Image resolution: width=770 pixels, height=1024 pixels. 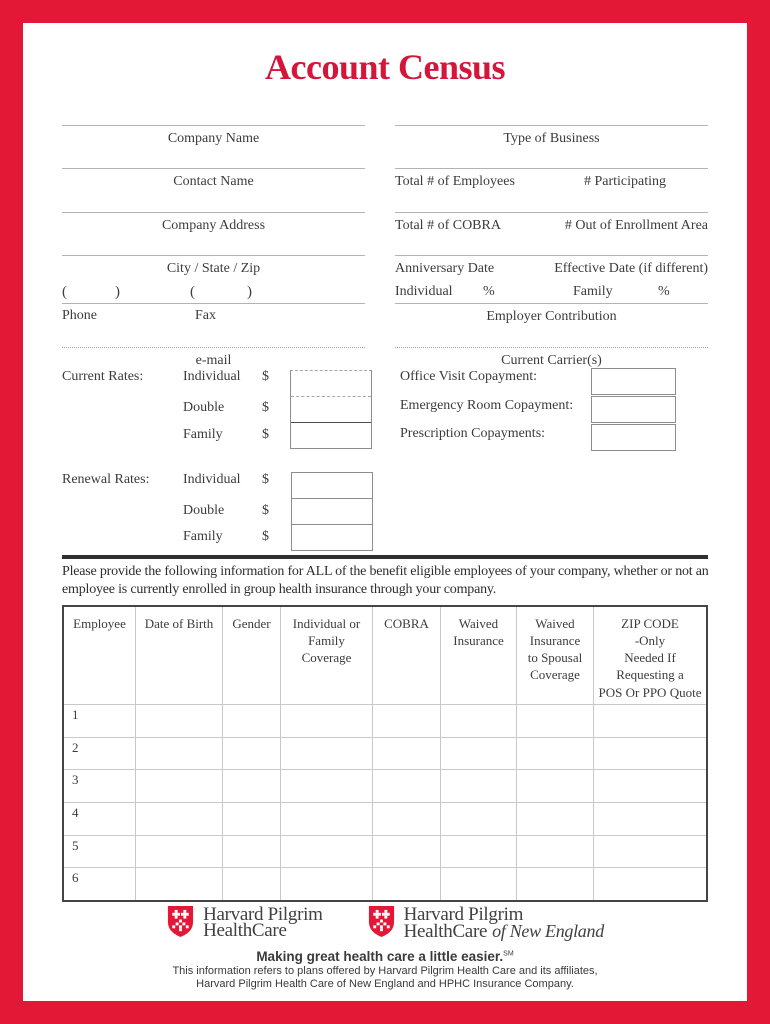 I want to click on renewal-rates-label: Renewal Rates:, so click(x=106, y=479).